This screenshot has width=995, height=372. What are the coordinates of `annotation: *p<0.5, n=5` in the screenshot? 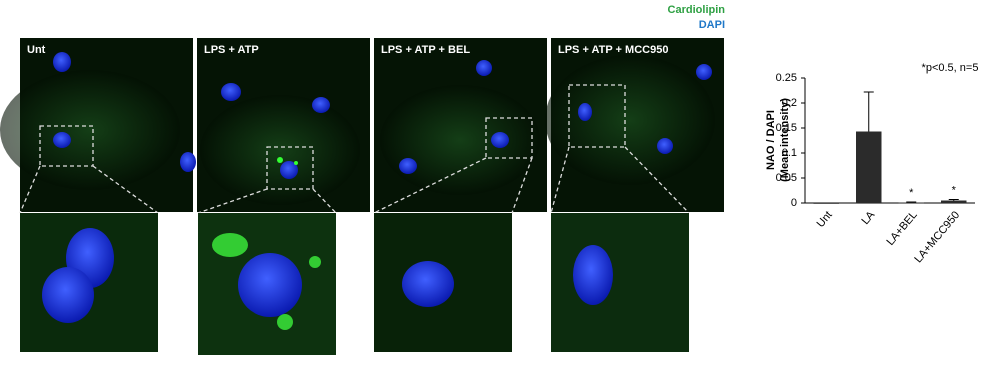 It's located at (950, 68).